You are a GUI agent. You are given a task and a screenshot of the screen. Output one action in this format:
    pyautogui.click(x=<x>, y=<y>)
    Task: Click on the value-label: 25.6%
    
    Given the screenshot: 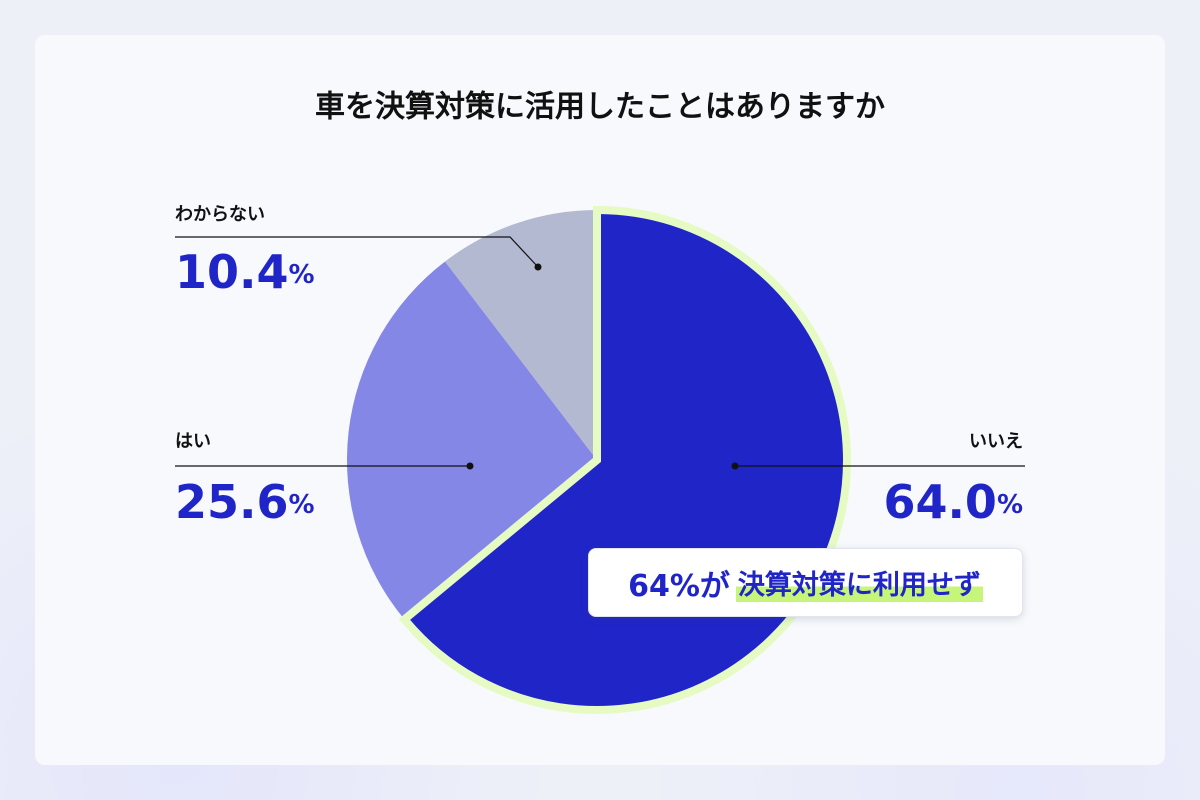 What is the action you would take?
    pyautogui.click(x=245, y=502)
    